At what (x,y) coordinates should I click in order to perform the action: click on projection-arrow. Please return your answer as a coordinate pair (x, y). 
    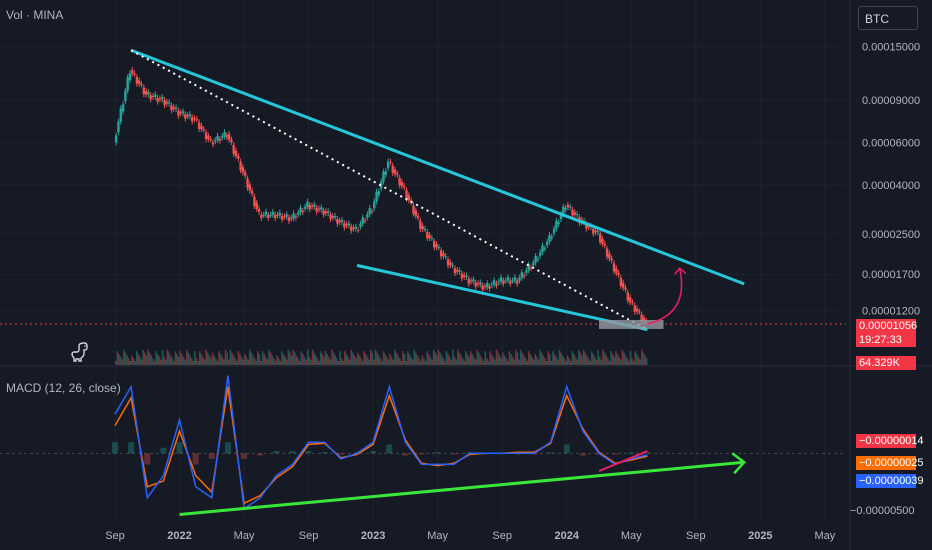
    Looking at the image, I should click on (665, 296).